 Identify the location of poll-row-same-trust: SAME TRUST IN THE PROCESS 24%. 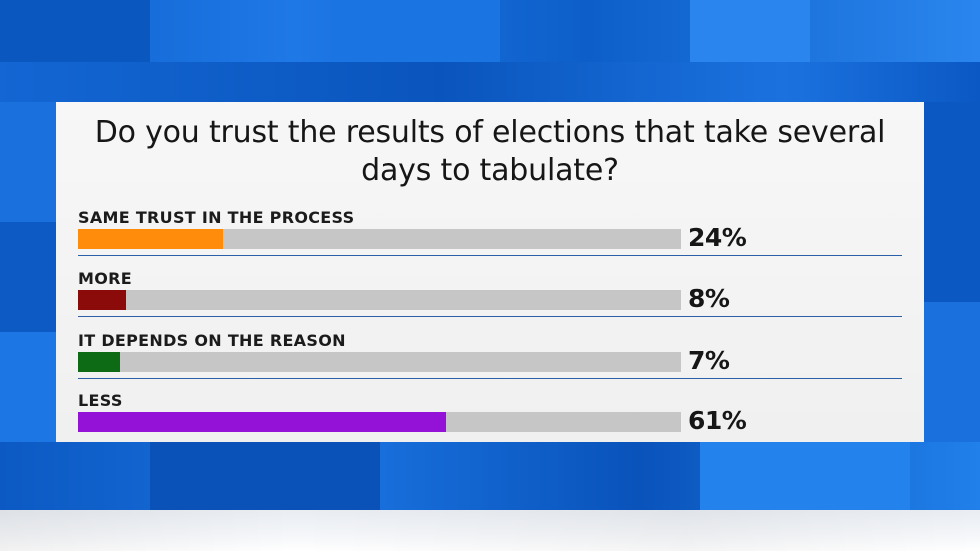
(490, 238).